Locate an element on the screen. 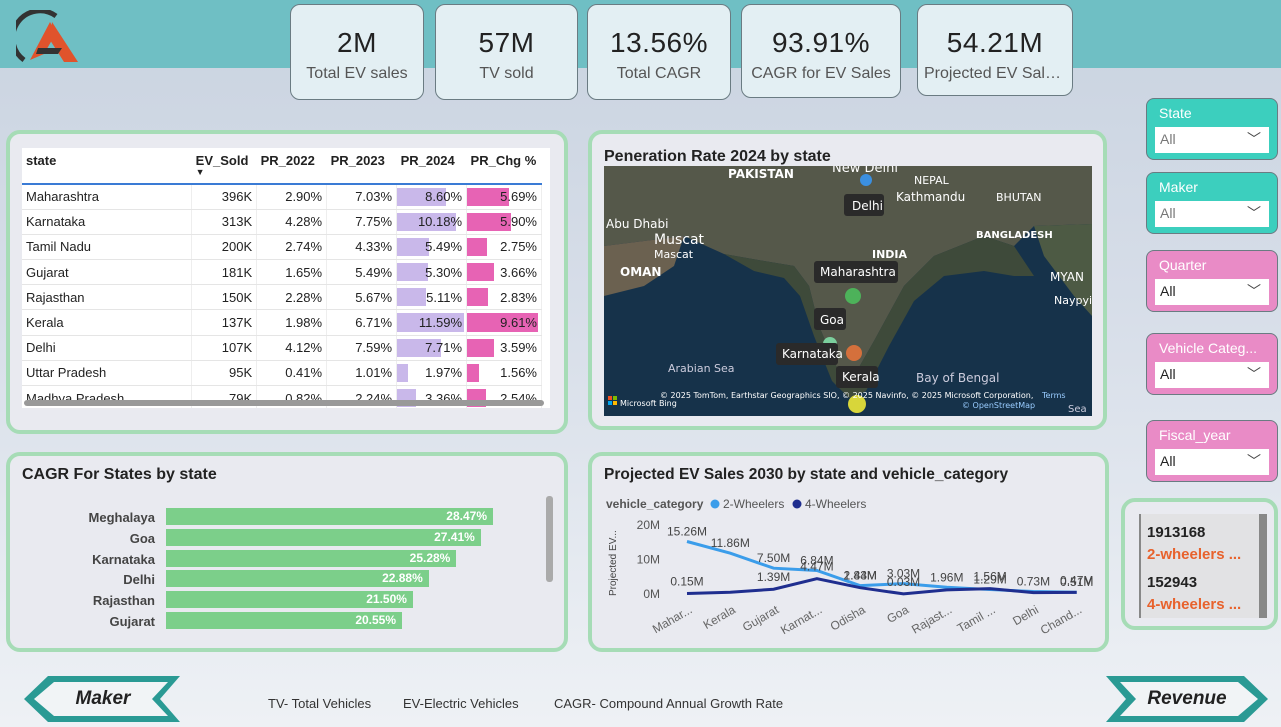  data-label: 2.44M is located at coordinates (860, 576).